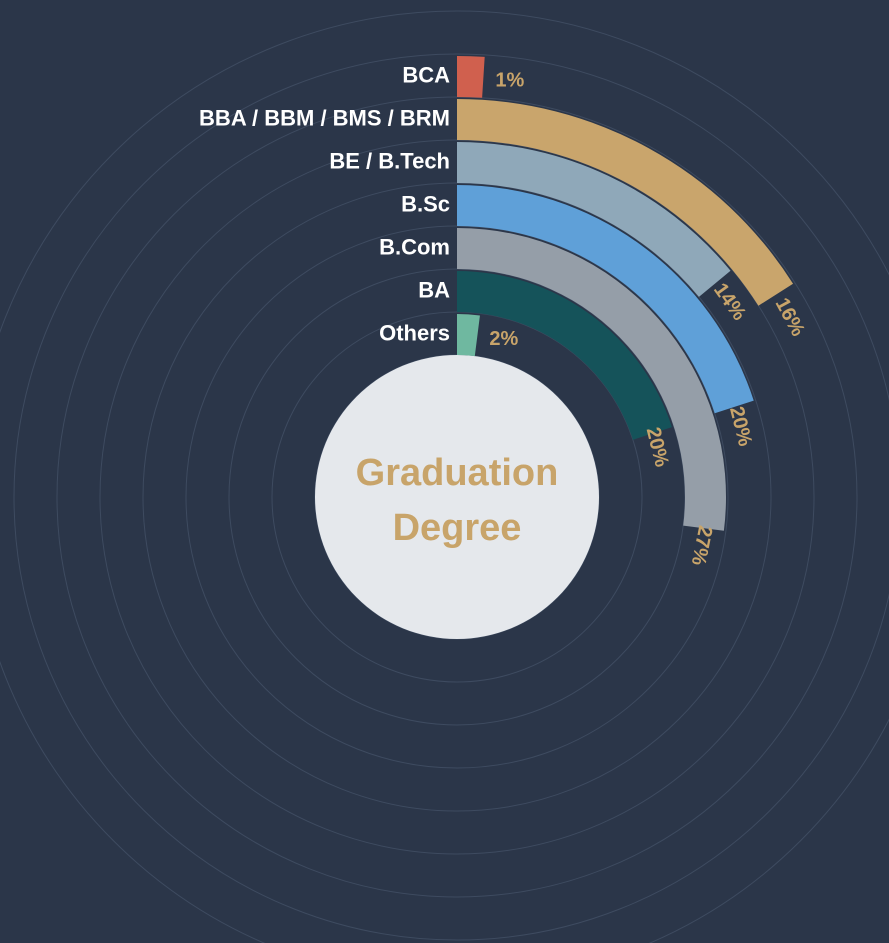  Describe the element at coordinates (389, 160) in the screenshot. I see `category-label: BE / B.Tech` at that location.